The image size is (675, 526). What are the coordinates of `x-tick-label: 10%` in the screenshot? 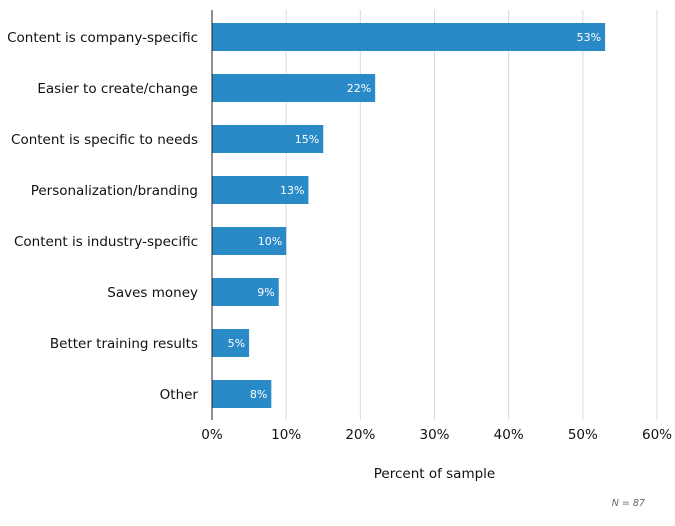 It's located at (286, 435).